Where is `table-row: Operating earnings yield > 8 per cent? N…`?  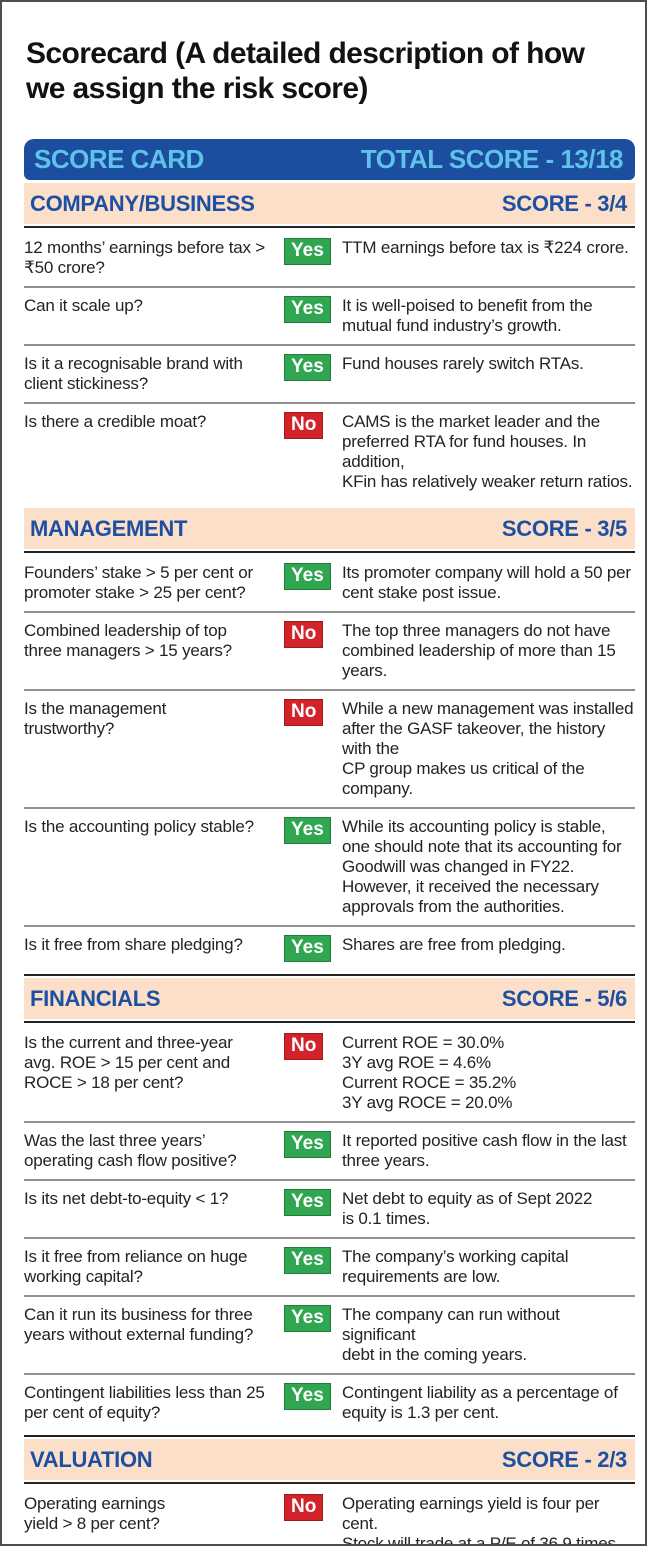
table-row: Operating earnings yield > 8 per cent? N… is located at coordinates (329, 1516).